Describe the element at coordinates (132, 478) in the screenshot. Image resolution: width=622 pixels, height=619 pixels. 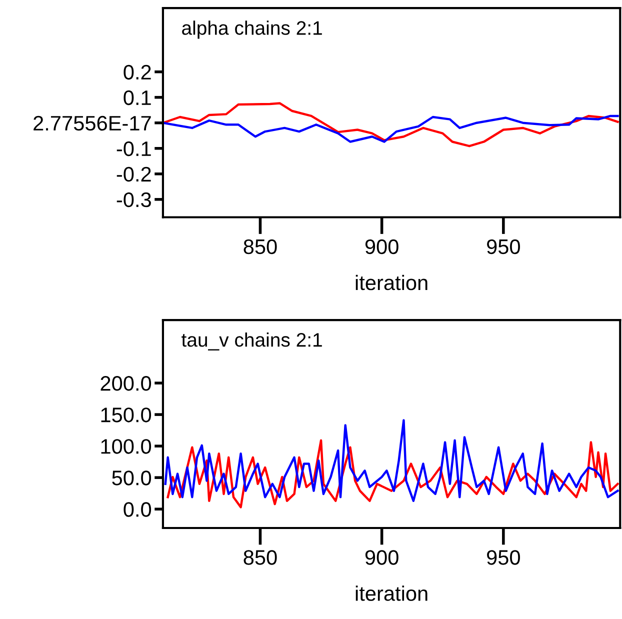
I see `y-tick-label: 50.0` at that location.